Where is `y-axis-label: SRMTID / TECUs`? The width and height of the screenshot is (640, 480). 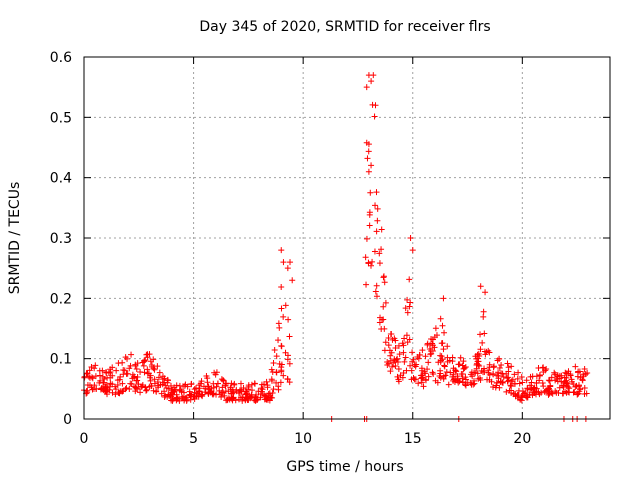
y-axis-label: SRMTID / TECUs is located at coordinates (15, 238).